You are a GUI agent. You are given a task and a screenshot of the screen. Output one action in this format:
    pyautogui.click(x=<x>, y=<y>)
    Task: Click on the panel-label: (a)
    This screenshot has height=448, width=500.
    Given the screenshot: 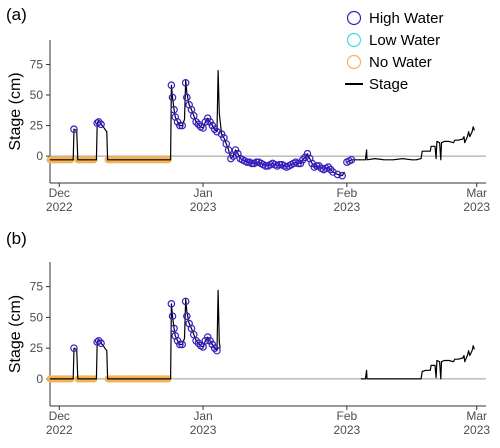 What is the action you would take?
    pyautogui.click(x=16, y=14)
    